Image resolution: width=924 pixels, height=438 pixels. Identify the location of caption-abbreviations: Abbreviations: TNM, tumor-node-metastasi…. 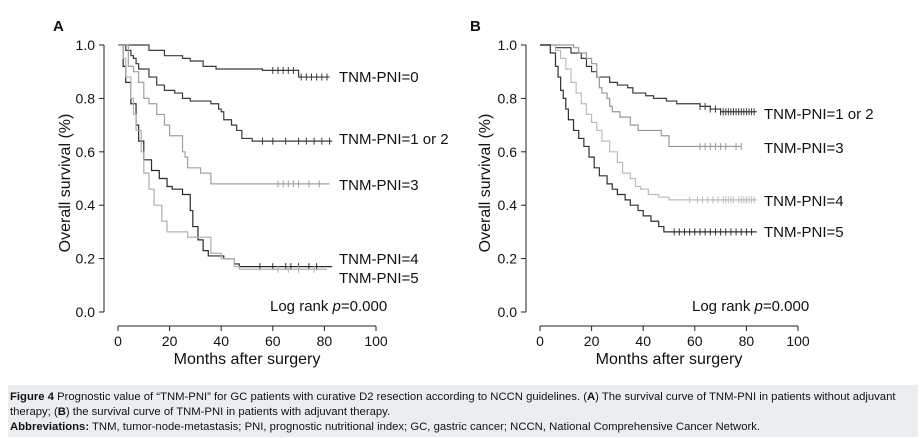
(385, 427).